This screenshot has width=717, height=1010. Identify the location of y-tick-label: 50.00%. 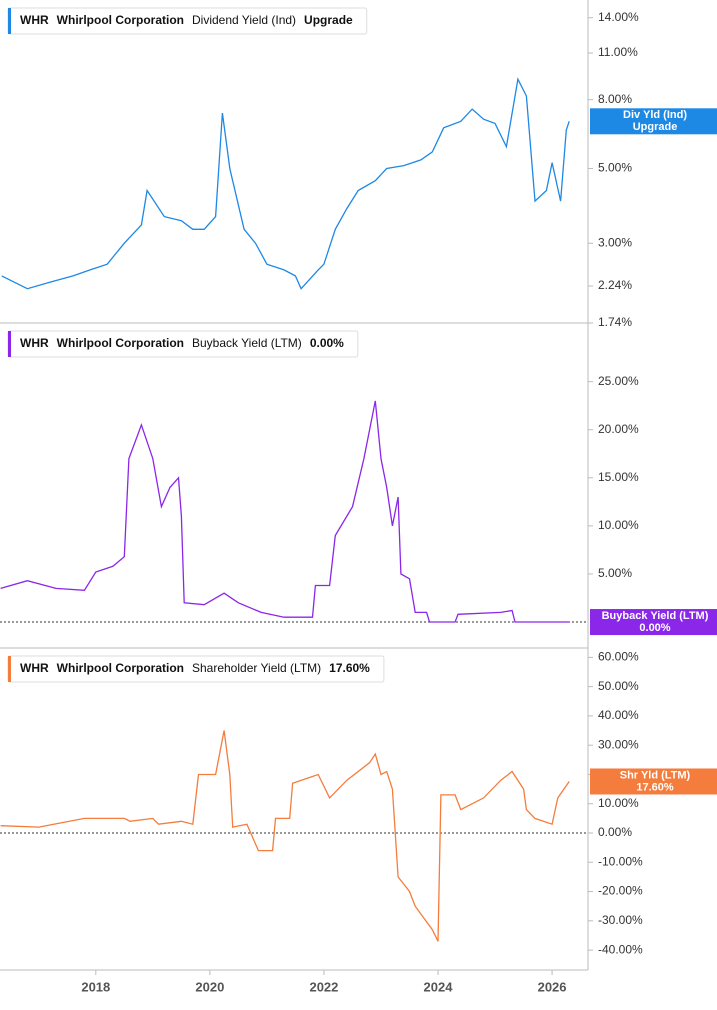
(618, 686).